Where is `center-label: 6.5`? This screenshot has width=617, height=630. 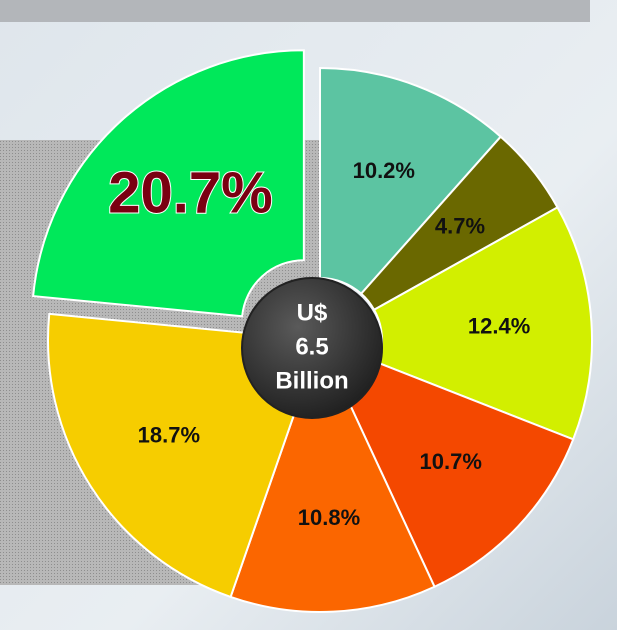 center-label: 6.5 is located at coordinates (311, 346).